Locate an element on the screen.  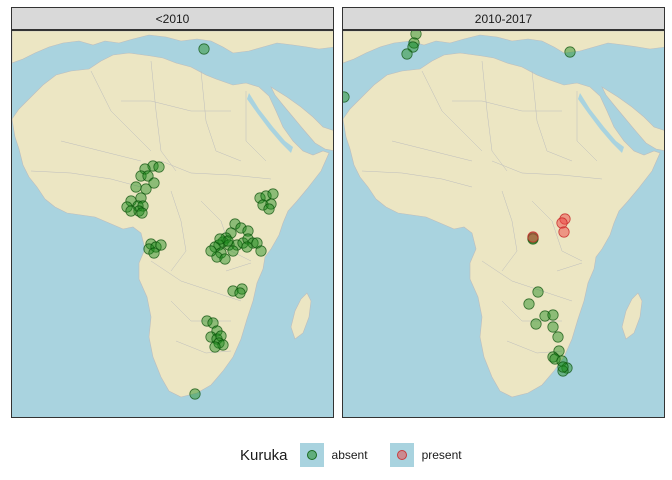
panel-strip-title: 2010-2017 is located at coordinates (503, 18).